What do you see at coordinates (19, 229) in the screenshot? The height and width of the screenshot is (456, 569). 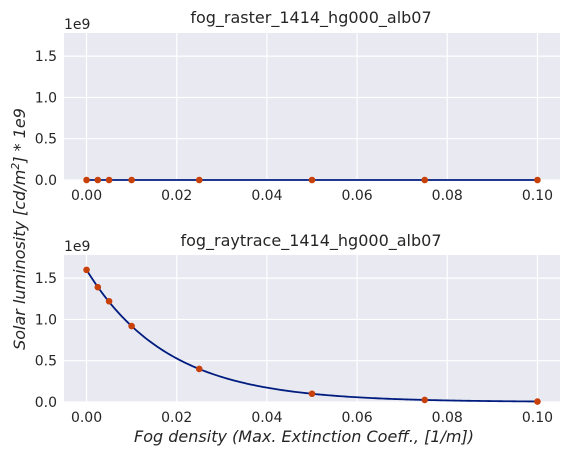 I see `y-axis-label: Solar luminosity [cd/m2] * 1e9` at bounding box center [19, 229].